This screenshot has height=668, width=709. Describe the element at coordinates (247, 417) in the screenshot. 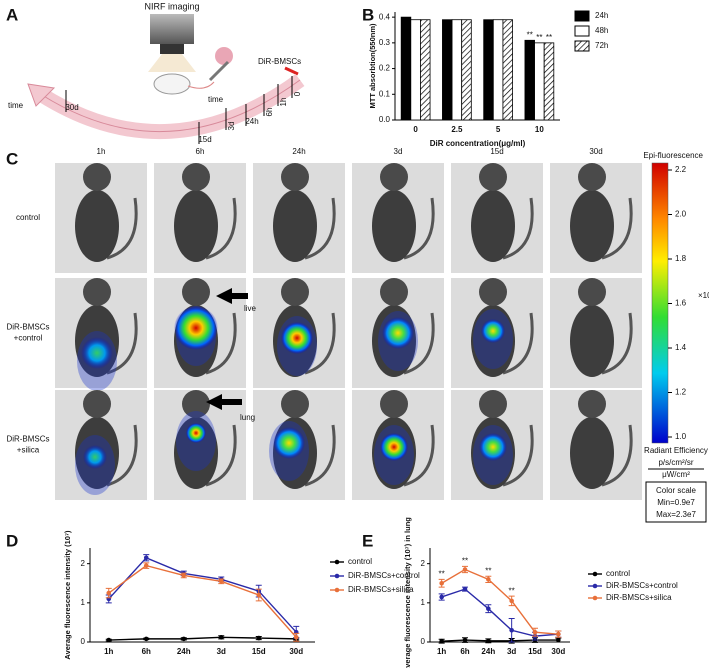

I see `annotation: lung` at that location.